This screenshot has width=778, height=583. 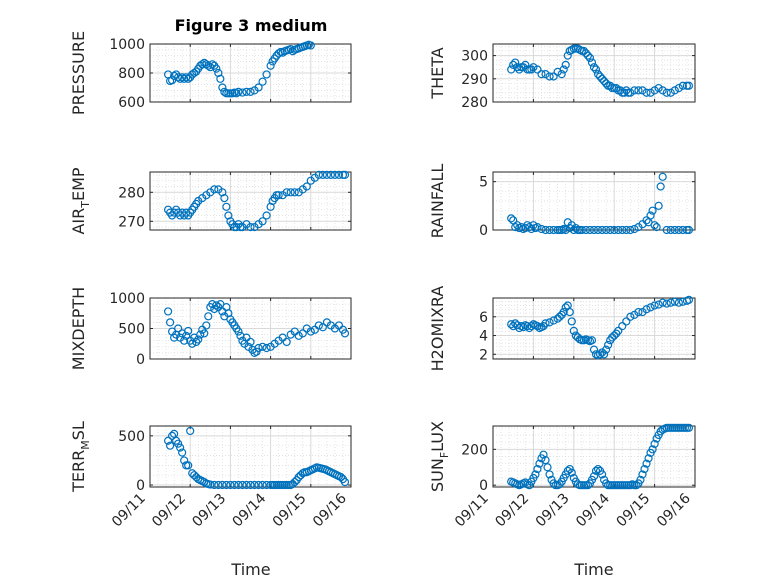 What do you see at coordinates (562, 201) in the screenshot?
I see `subplot-4: 0 5 RAINFALL` at bounding box center [562, 201].